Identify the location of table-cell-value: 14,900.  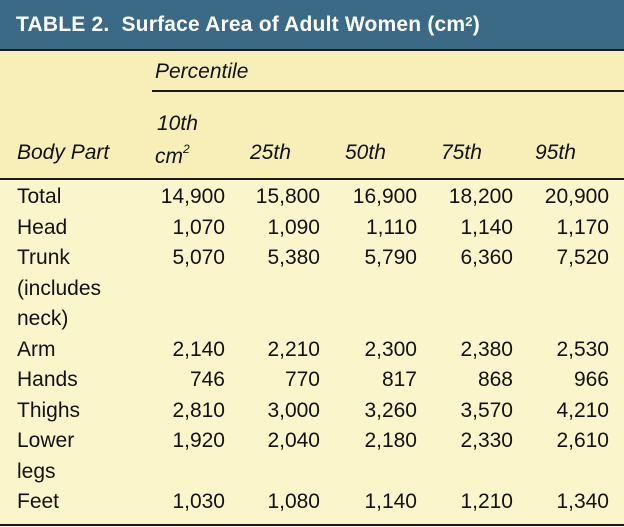
(192, 196).